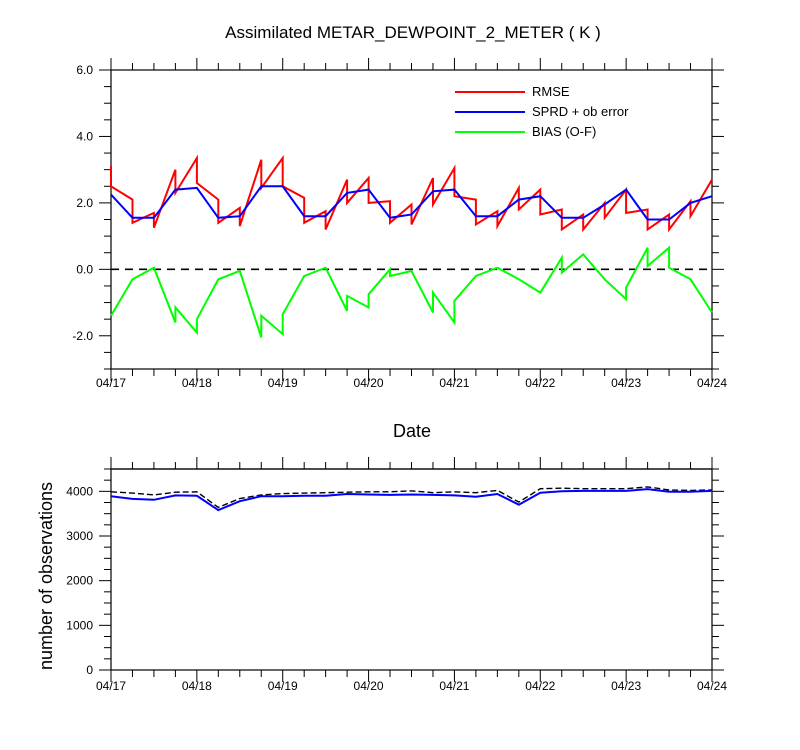 The height and width of the screenshot is (750, 800). Describe the element at coordinates (84, 269) in the screenshot. I see `y-tick-label: 0.0` at that location.